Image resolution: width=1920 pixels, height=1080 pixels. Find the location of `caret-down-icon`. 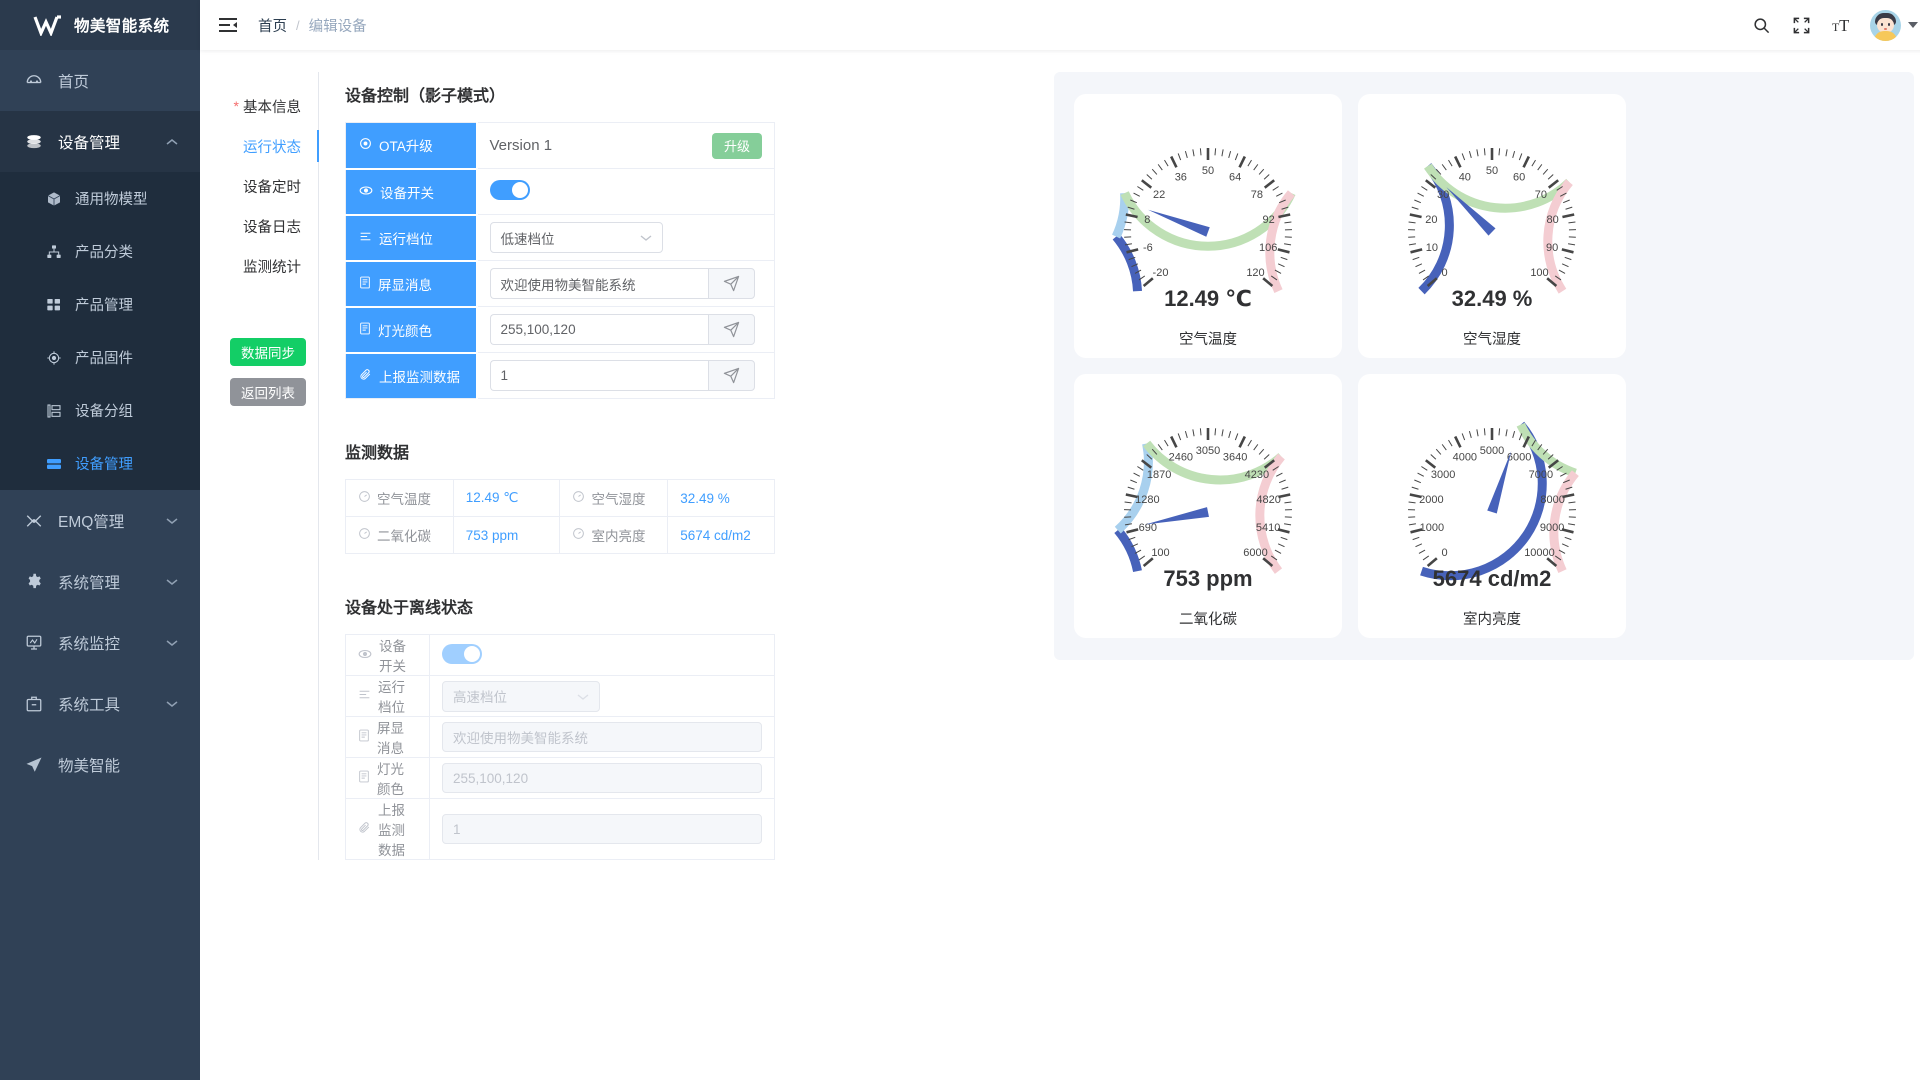

caret-down-icon is located at coordinates (1913, 25).